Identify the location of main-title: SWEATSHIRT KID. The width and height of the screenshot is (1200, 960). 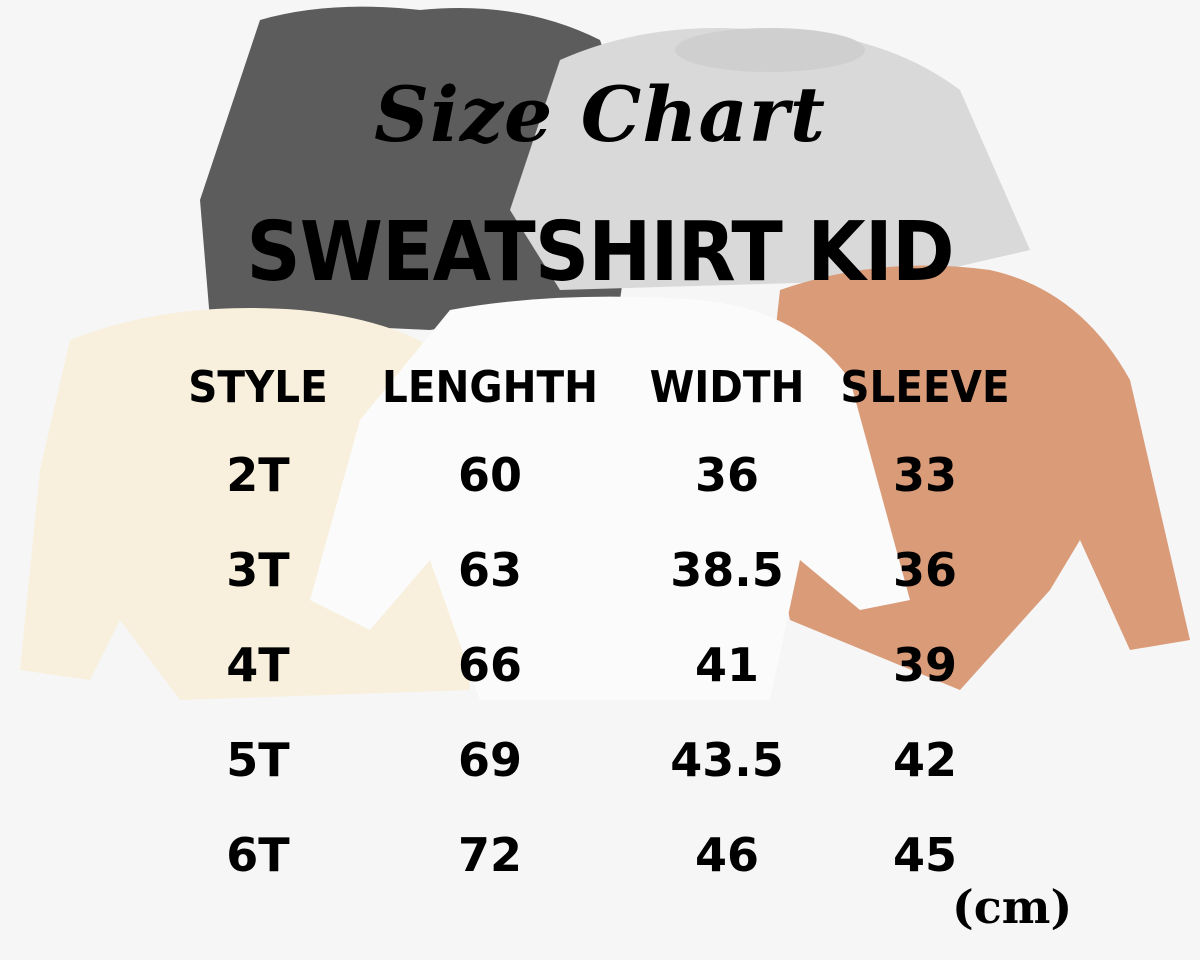
(600, 252).